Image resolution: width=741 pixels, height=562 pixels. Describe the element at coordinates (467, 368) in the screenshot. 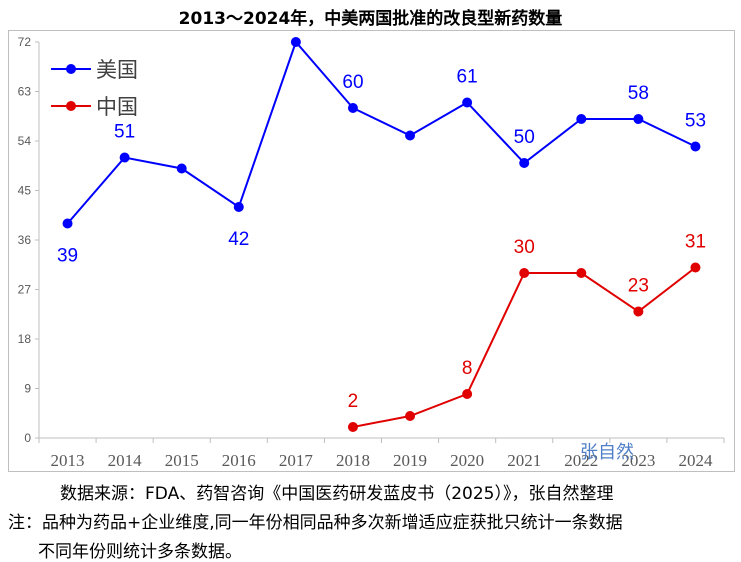

I see `data-label: 8` at that location.